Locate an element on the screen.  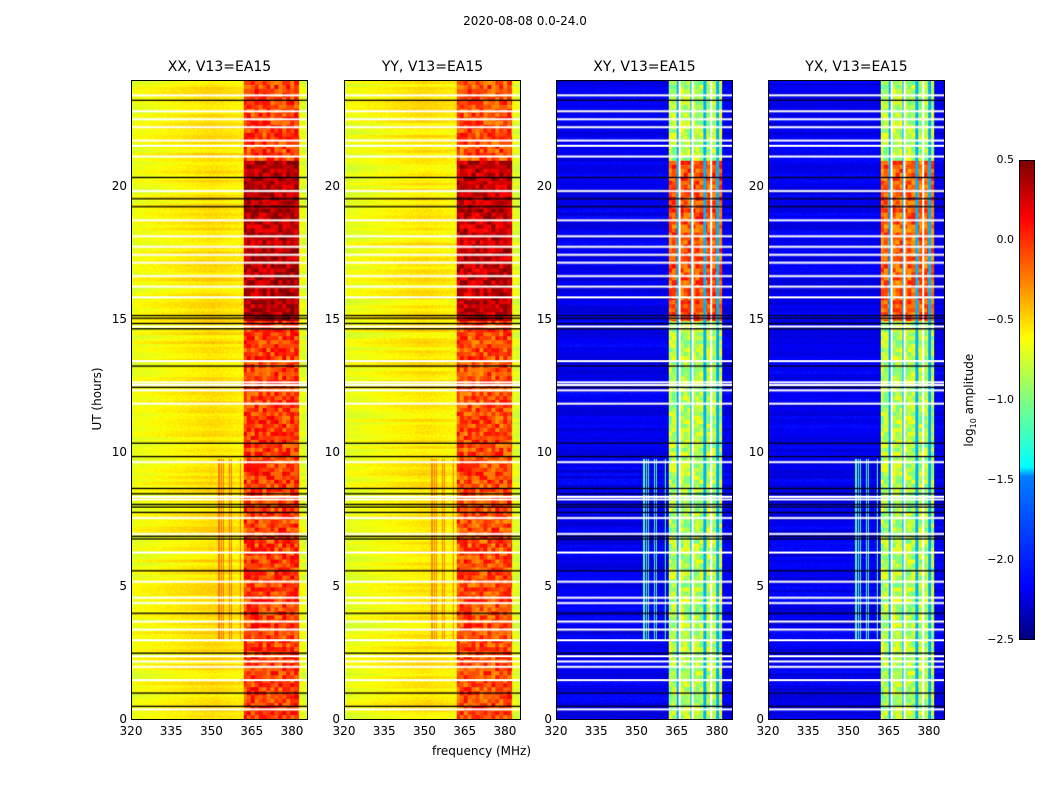
panel-title: XX, V13=EA15 is located at coordinates (219, 67).